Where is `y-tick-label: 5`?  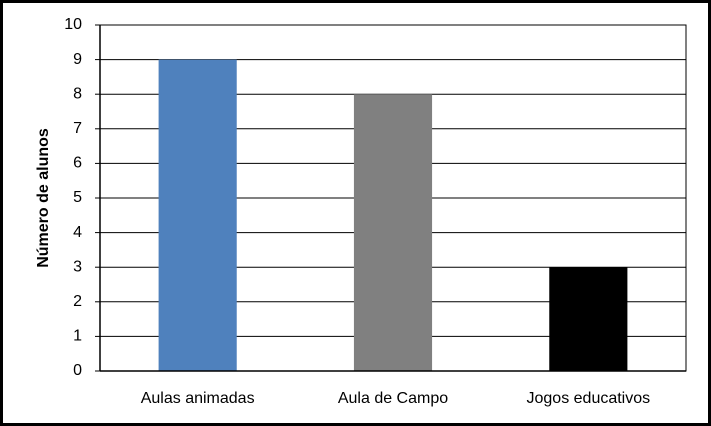 y-tick-label: 5 is located at coordinates (77, 197).